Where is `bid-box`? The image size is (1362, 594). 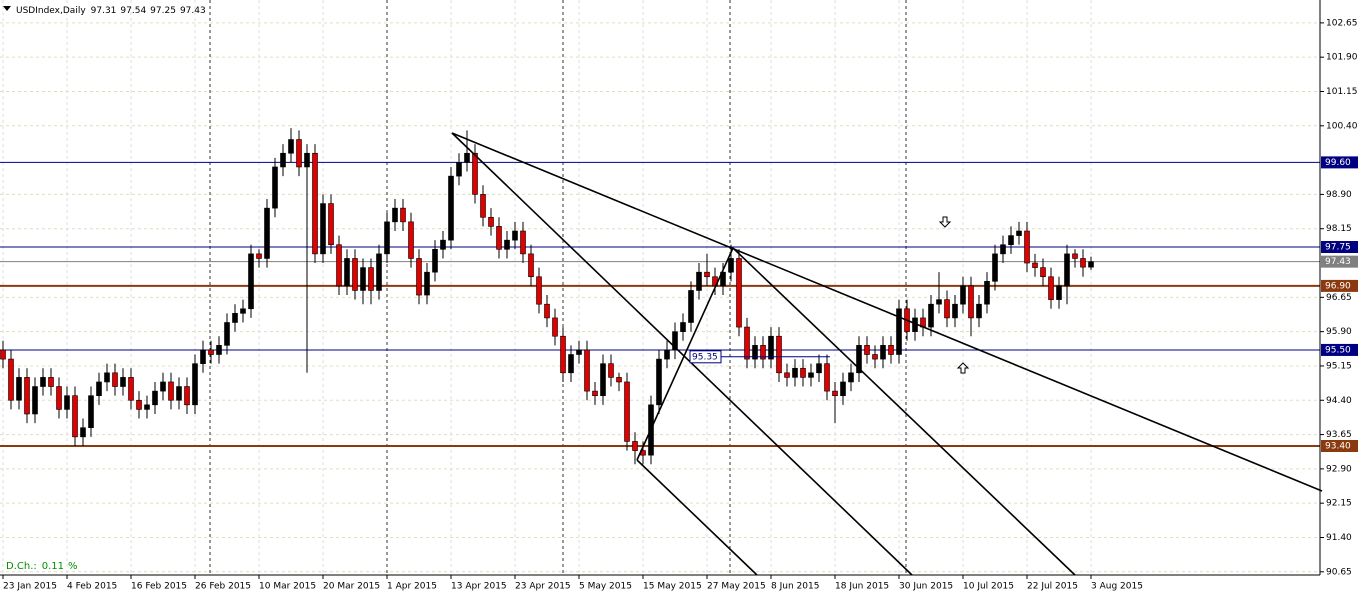
bid-box is located at coordinates (1339, 261).